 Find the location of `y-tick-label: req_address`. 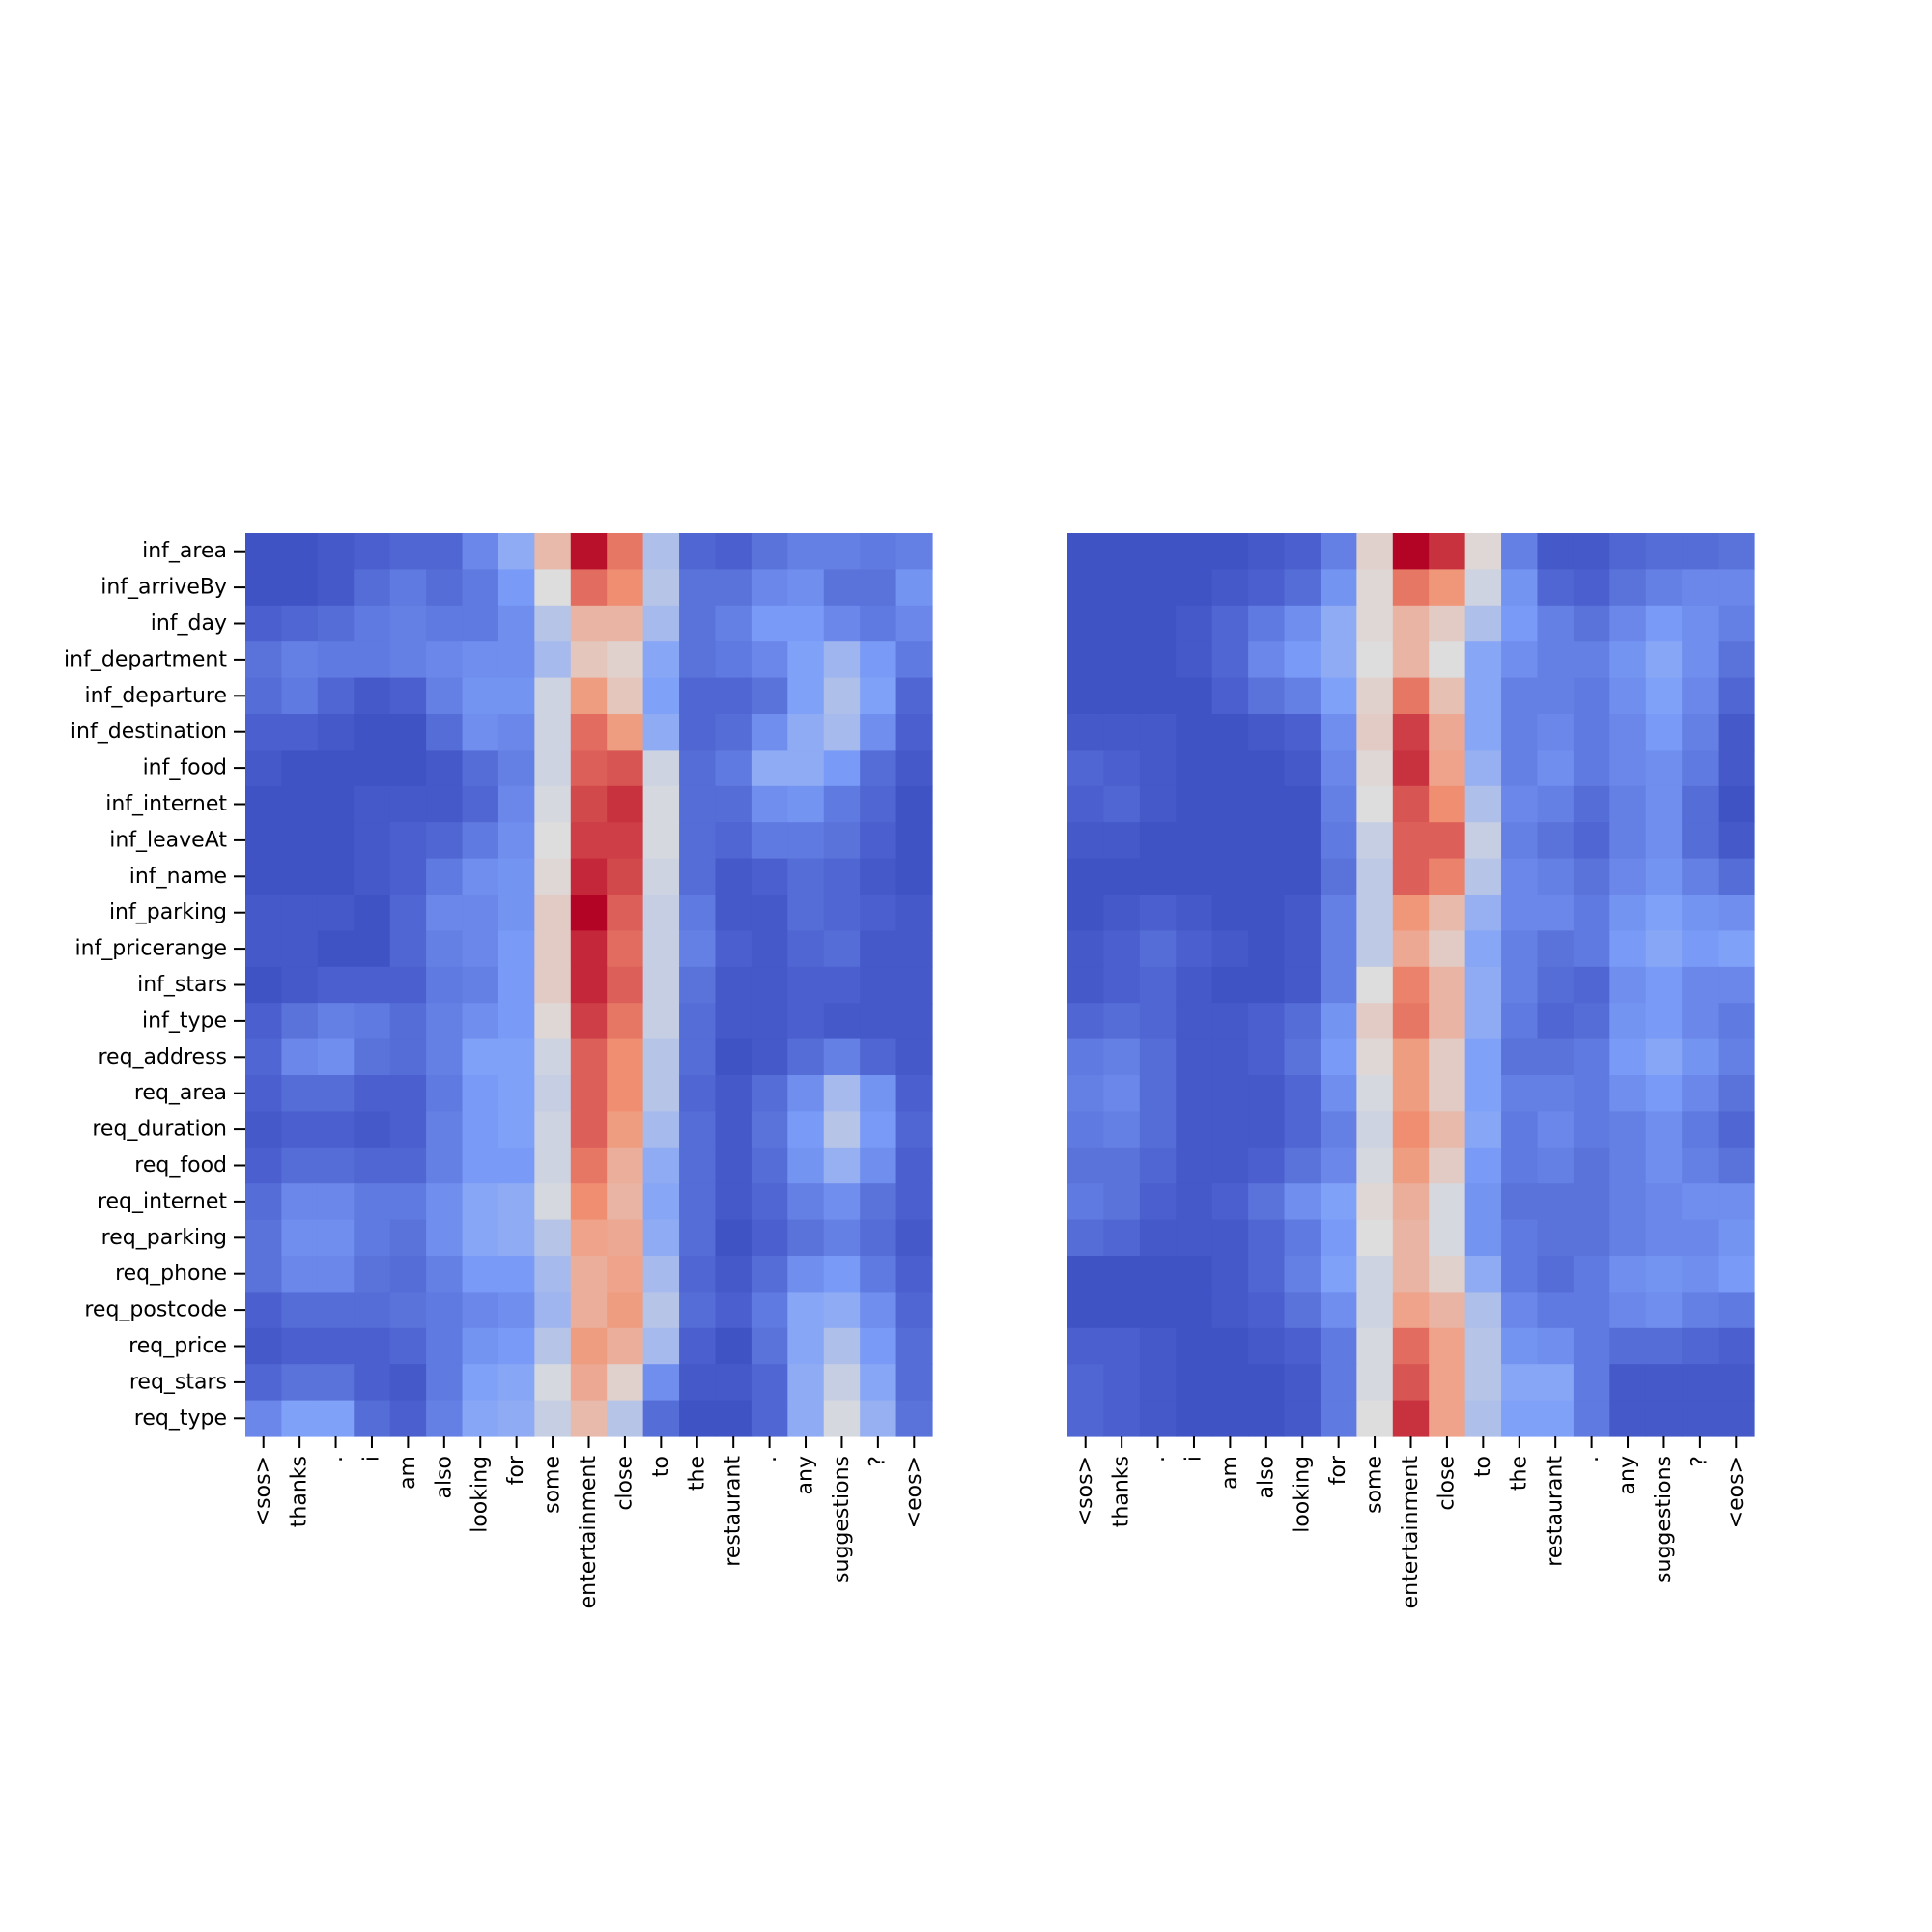

y-tick-label: req_address is located at coordinates (163, 1057).